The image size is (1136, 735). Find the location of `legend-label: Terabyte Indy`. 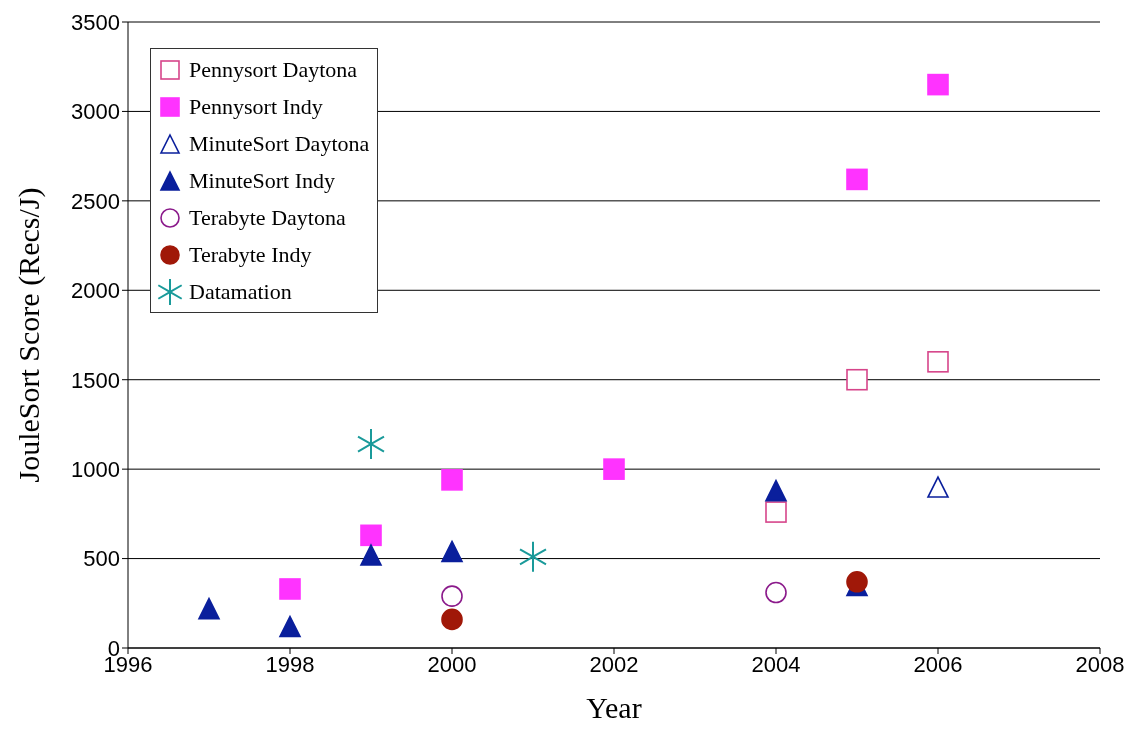

legend-label: Terabyte Indy is located at coordinates (250, 254).